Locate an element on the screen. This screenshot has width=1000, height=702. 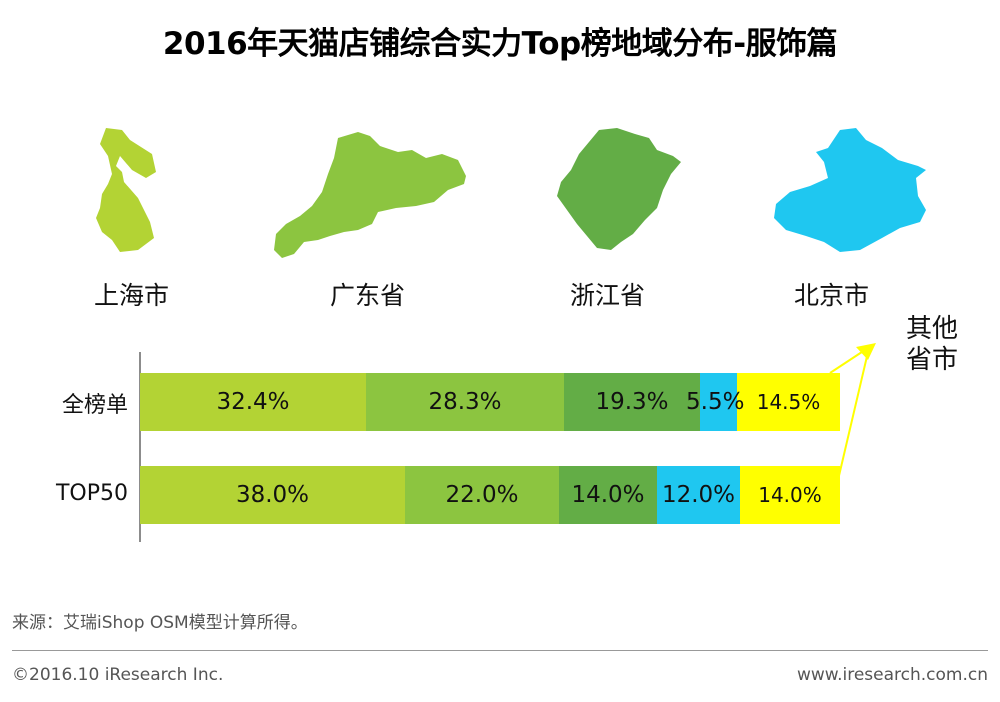
other-provinces-label: 其他 省市 is located at coordinates (932, 344).